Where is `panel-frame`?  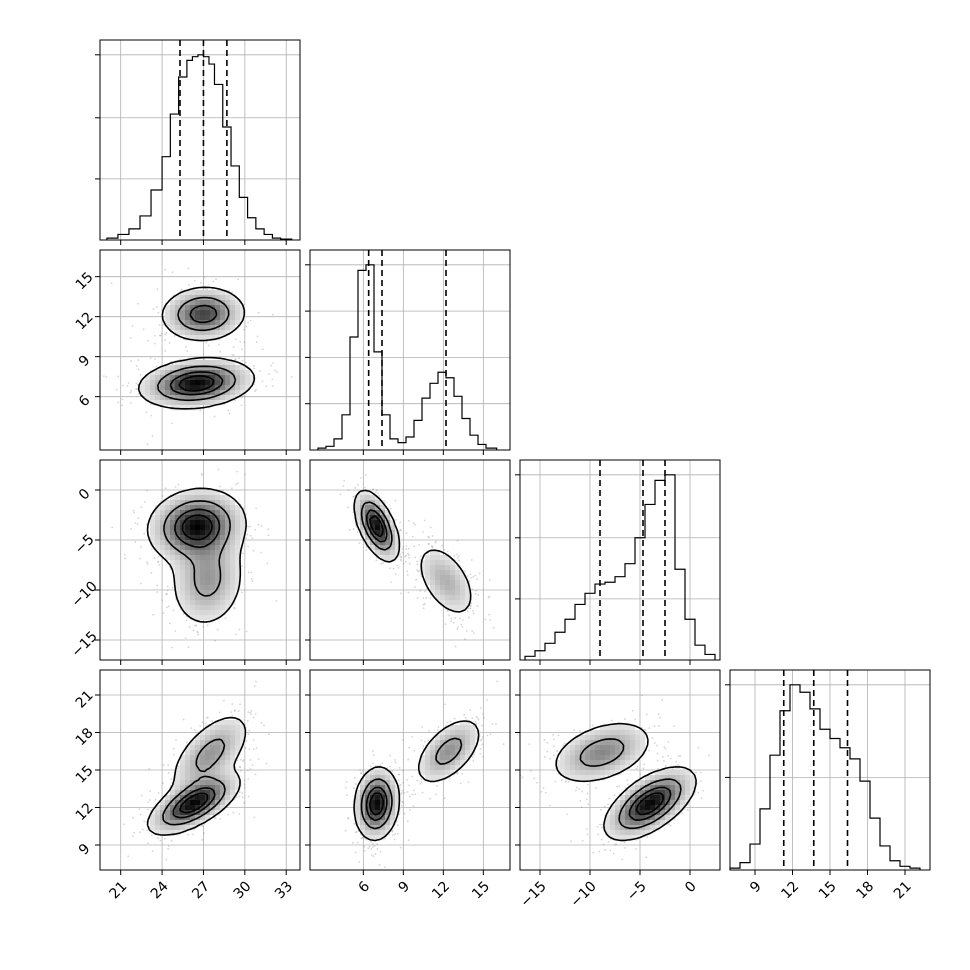 panel-frame is located at coordinates (200, 350).